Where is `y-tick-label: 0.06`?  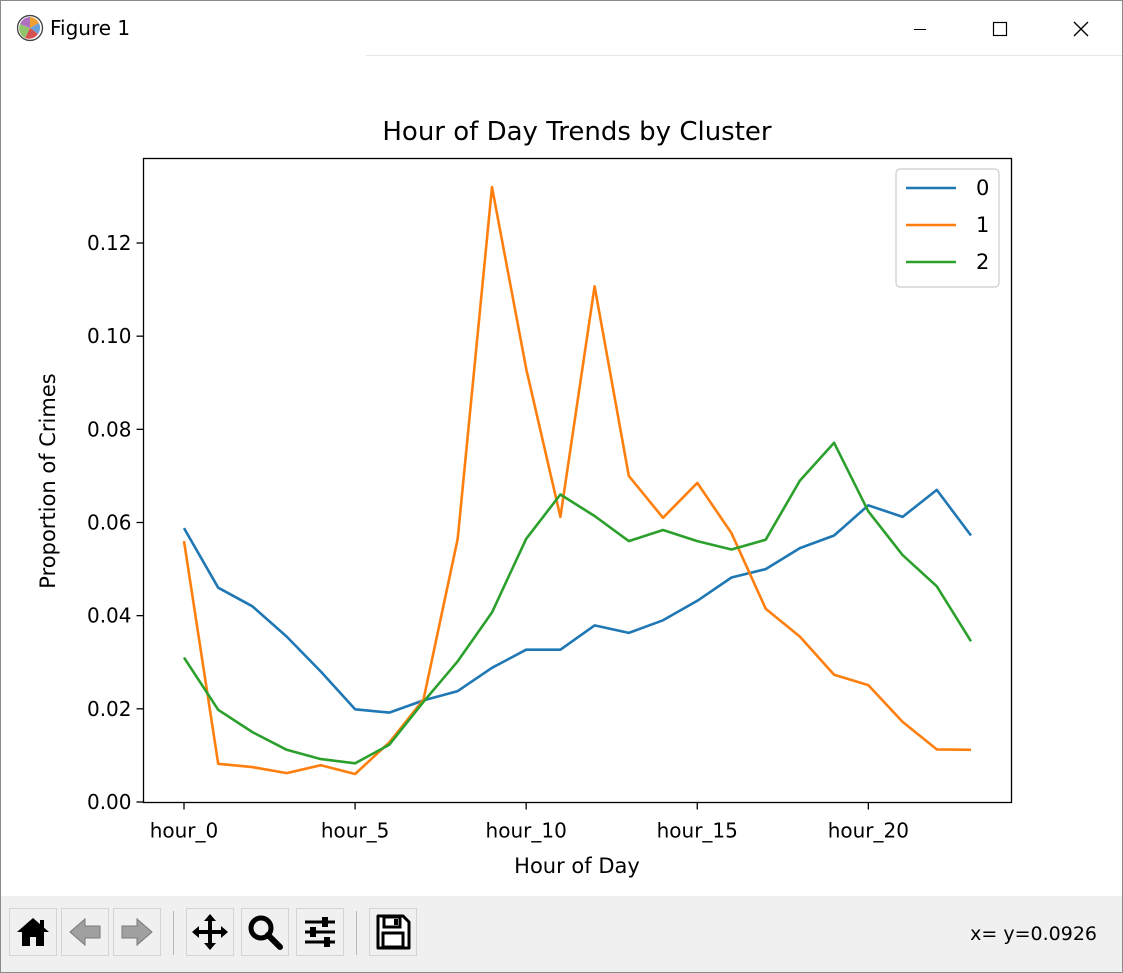 y-tick-label: 0.06 is located at coordinates (109, 523).